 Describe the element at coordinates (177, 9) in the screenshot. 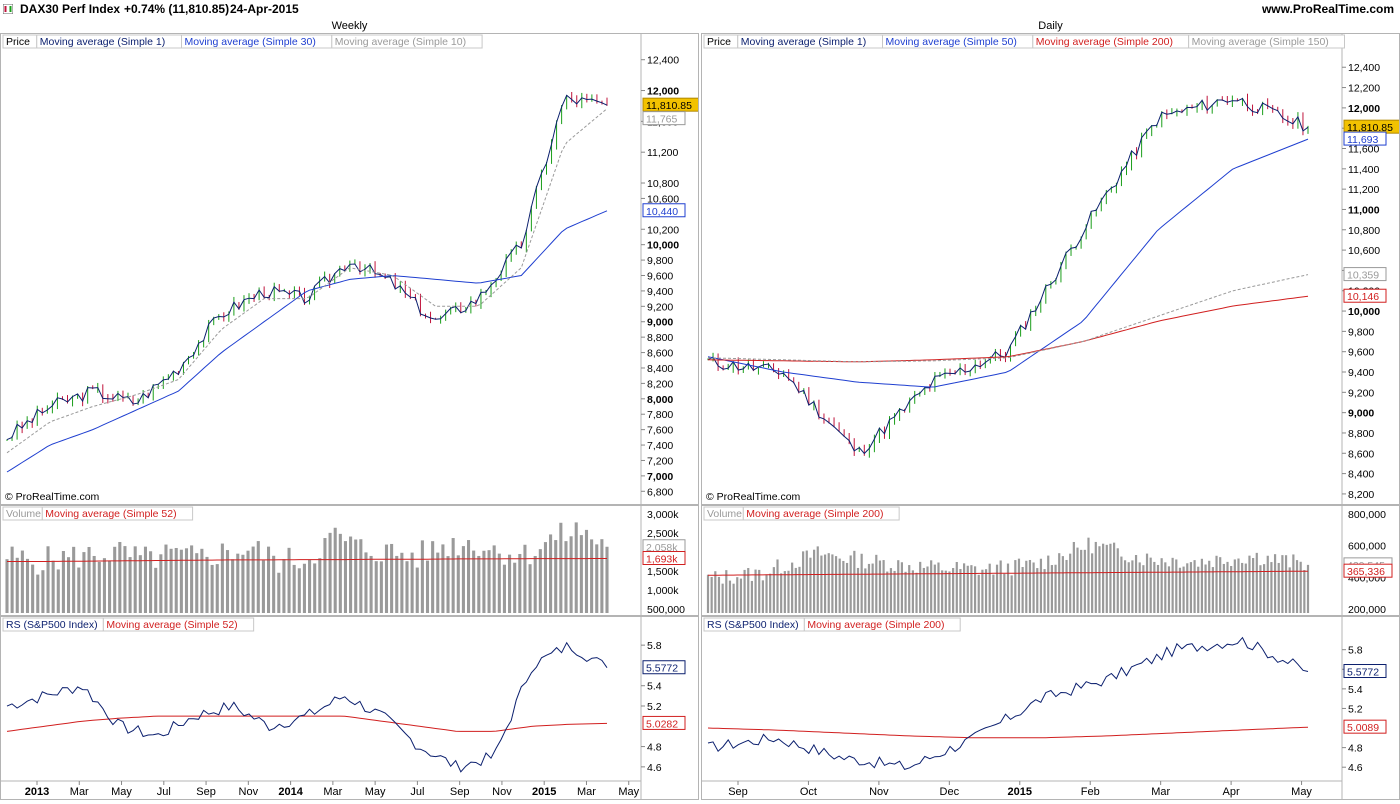

I see `price-change: +0.74% (11,810.85)` at that location.